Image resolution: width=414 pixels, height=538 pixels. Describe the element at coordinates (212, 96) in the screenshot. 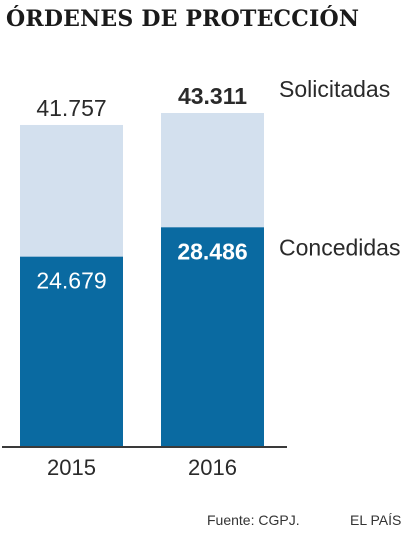

I see `data-label-solicitadas-2016: 43.311` at that location.